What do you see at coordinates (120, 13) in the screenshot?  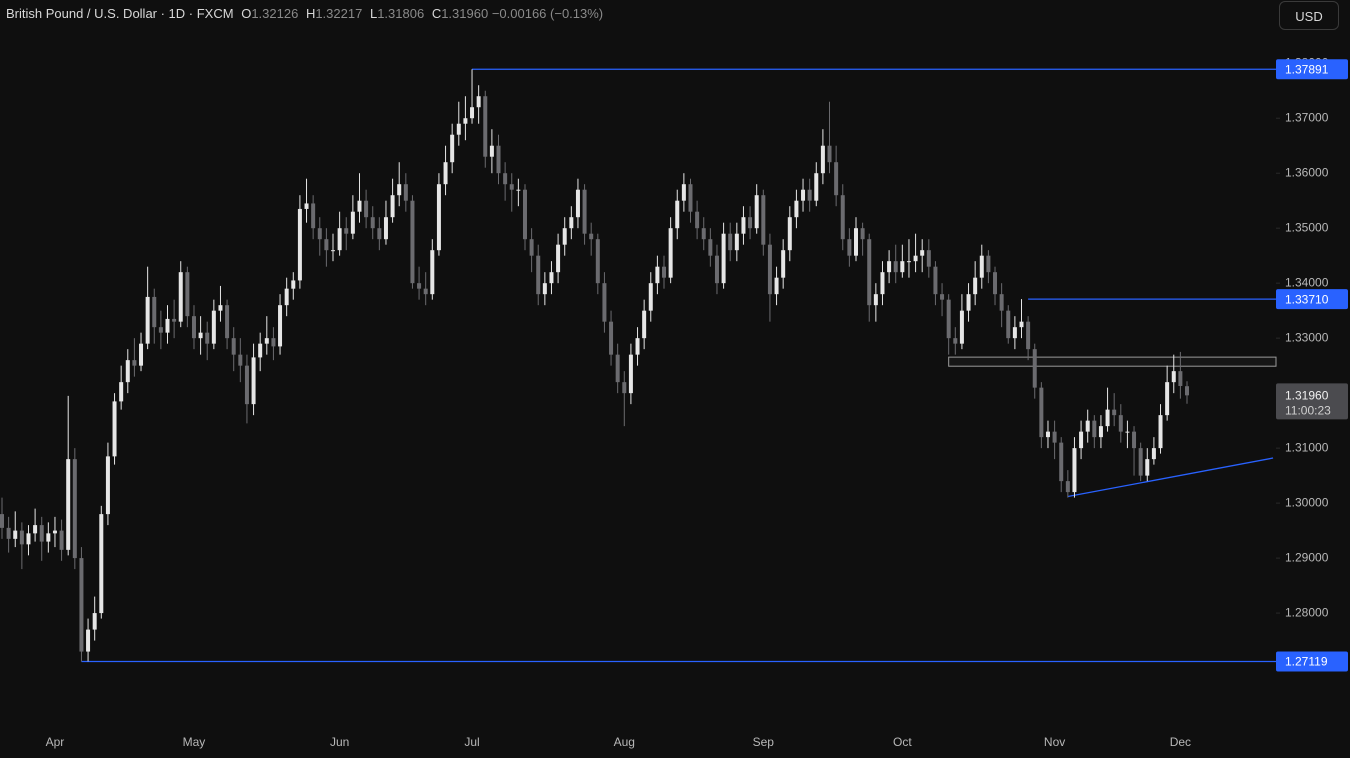 I see `symbol-title: British Pound / U.S. Dollar · 1D · FXCM` at bounding box center [120, 13].